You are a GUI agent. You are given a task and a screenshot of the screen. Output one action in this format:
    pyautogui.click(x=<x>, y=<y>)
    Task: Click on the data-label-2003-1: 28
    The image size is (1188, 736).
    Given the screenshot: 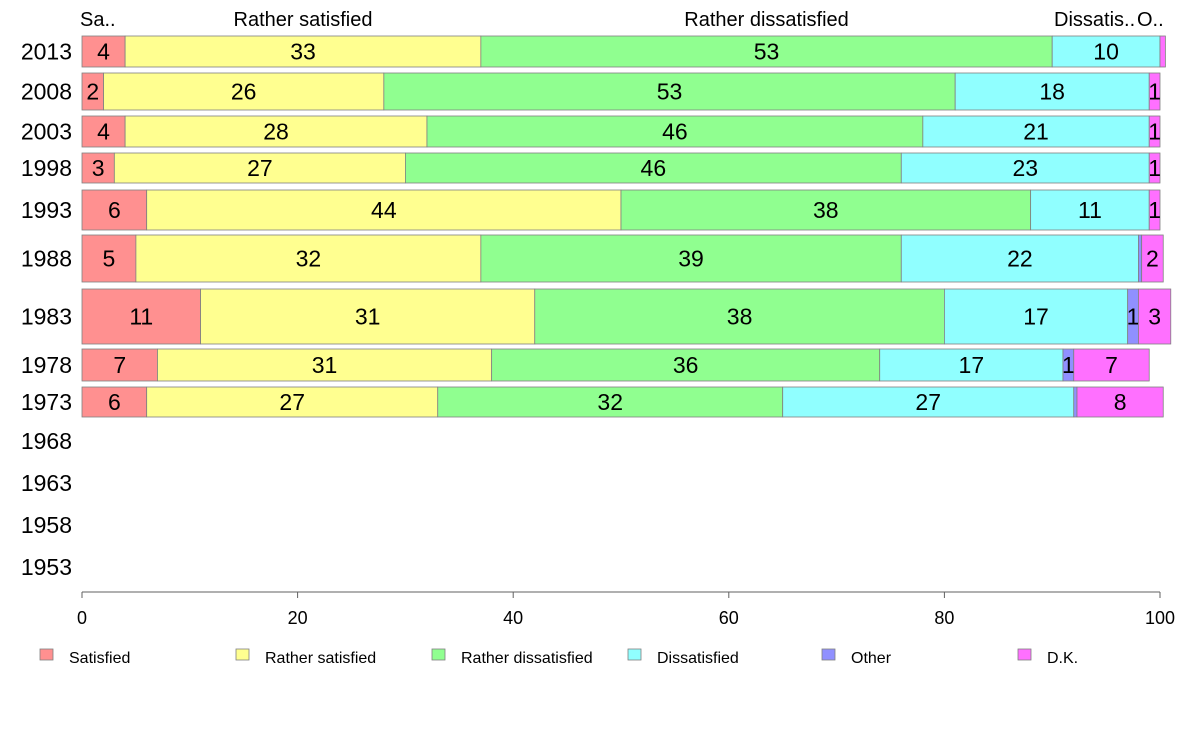 What is the action you would take?
    pyautogui.click(x=276, y=132)
    